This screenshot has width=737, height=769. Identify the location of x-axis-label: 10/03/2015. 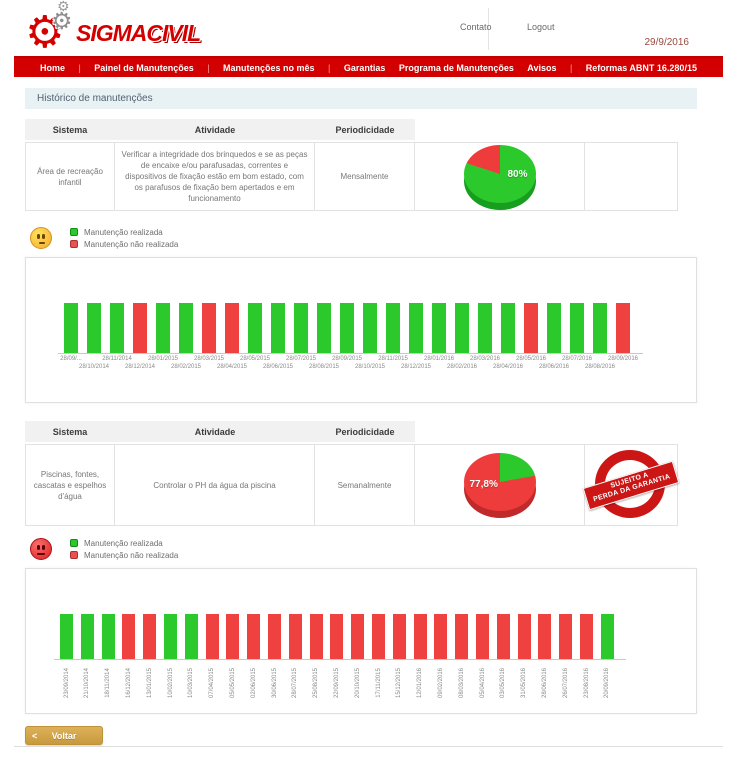
(191, 683).